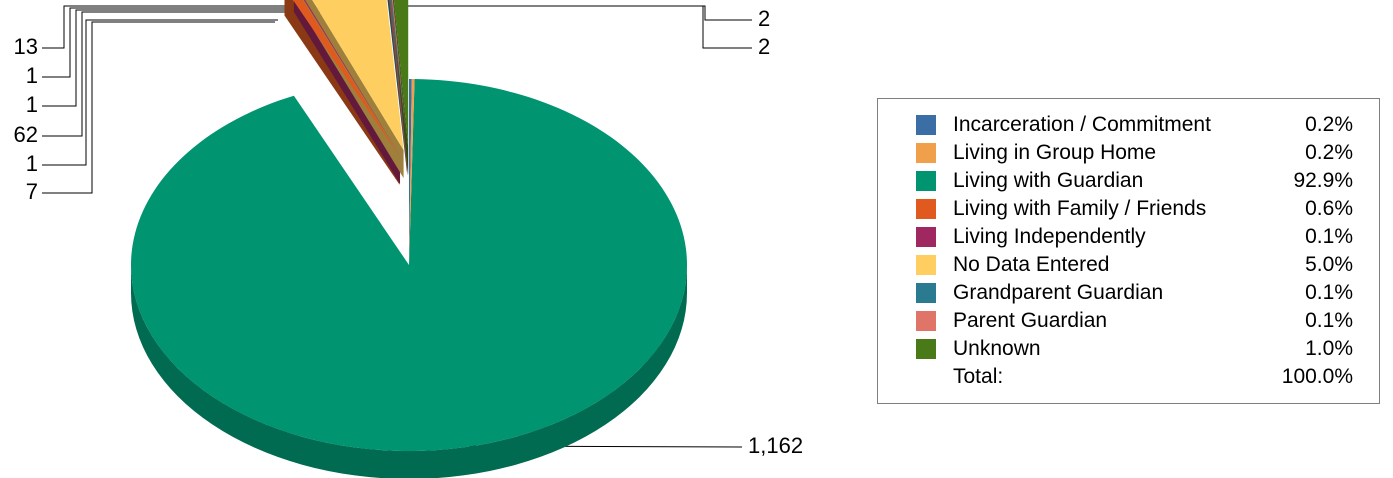  What do you see at coordinates (1329, 264) in the screenshot?
I see `legend-percent: 5.0%` at bounding box center [1329, 264].